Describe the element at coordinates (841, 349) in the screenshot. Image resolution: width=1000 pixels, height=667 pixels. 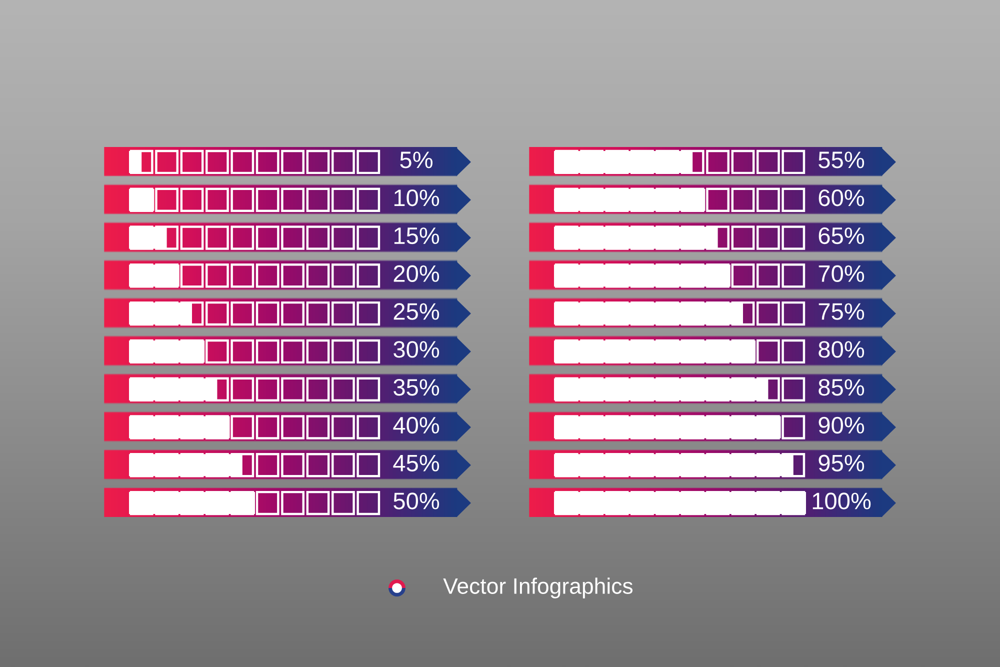
I see `data-label: 80%` at that location.